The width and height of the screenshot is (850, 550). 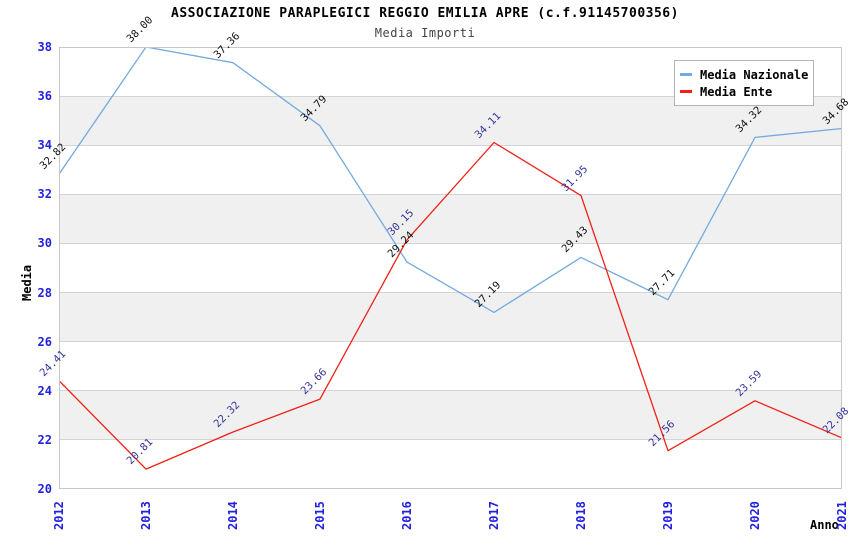 What do you see at coordinates (754, 74) in the screenshot?
I see `legend-label-media-nazionale: Media Nazionale` at bounding box center [754, 74].